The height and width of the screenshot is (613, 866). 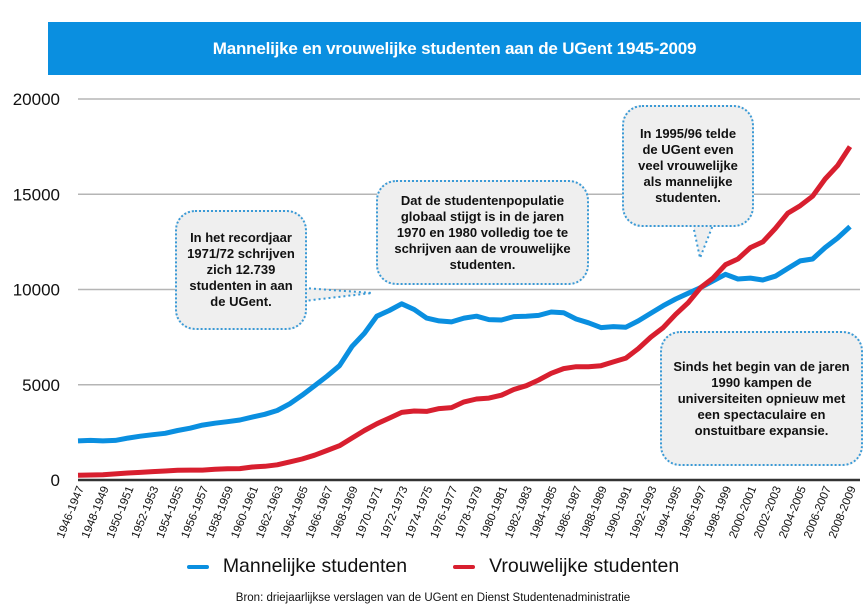 What do you see at coordinates (36, 99) in the screenshot?
I see `y-tick-label: 20000` at bounding box center [36, 99].